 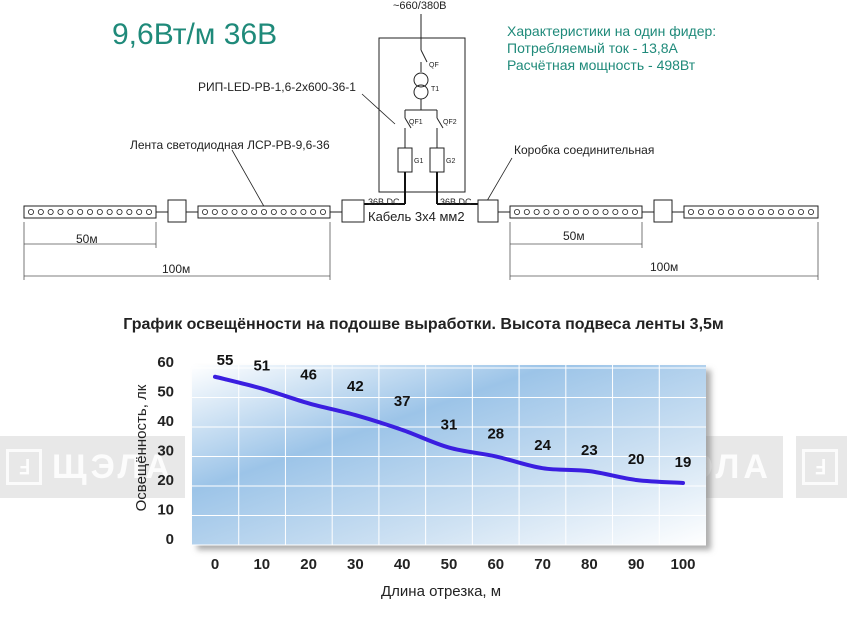 What do you see at coordinates (408, 123) in the screenshot?
I see `qf1-switch` at bounding box center [408, 123].